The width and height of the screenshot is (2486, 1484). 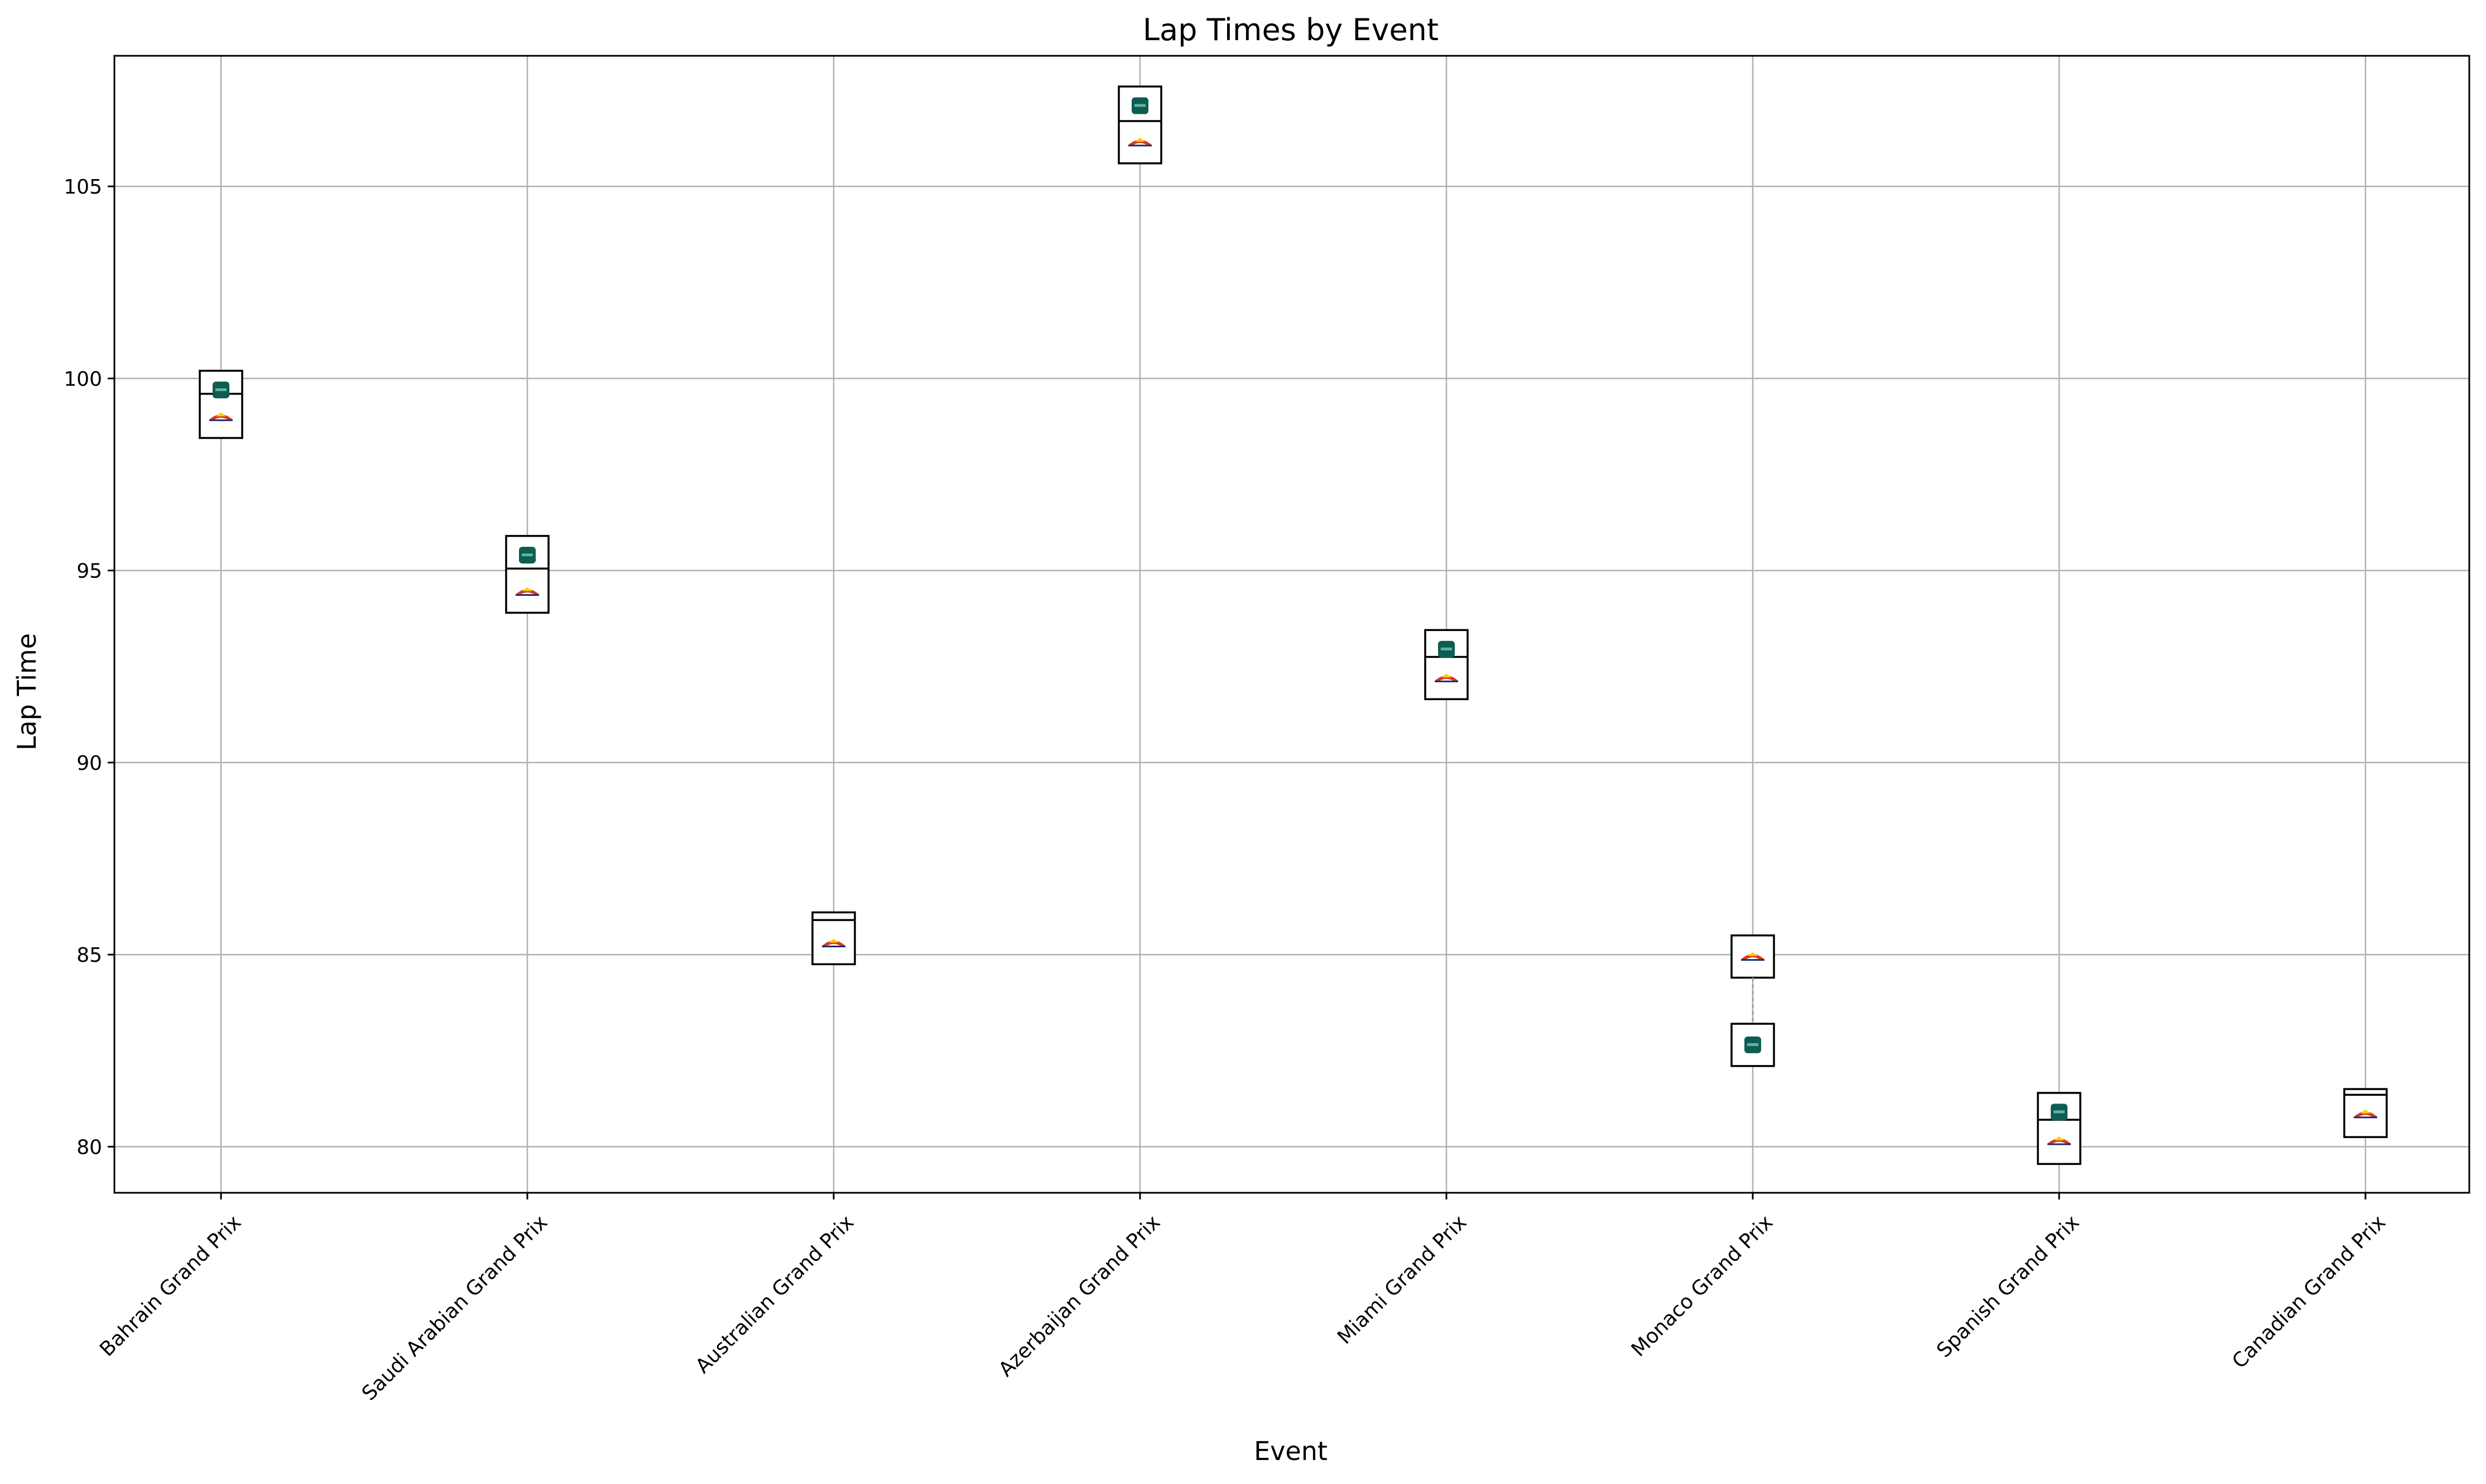 I want to click on x-tick-label: Canadian Grand Prix, so click(x=2309, y=1292).